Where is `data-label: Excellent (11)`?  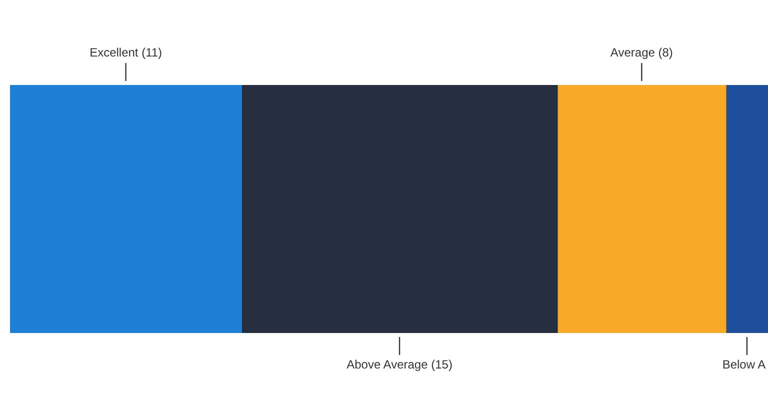
data-label: Excellent (11) is located at coordinates (126, 52).